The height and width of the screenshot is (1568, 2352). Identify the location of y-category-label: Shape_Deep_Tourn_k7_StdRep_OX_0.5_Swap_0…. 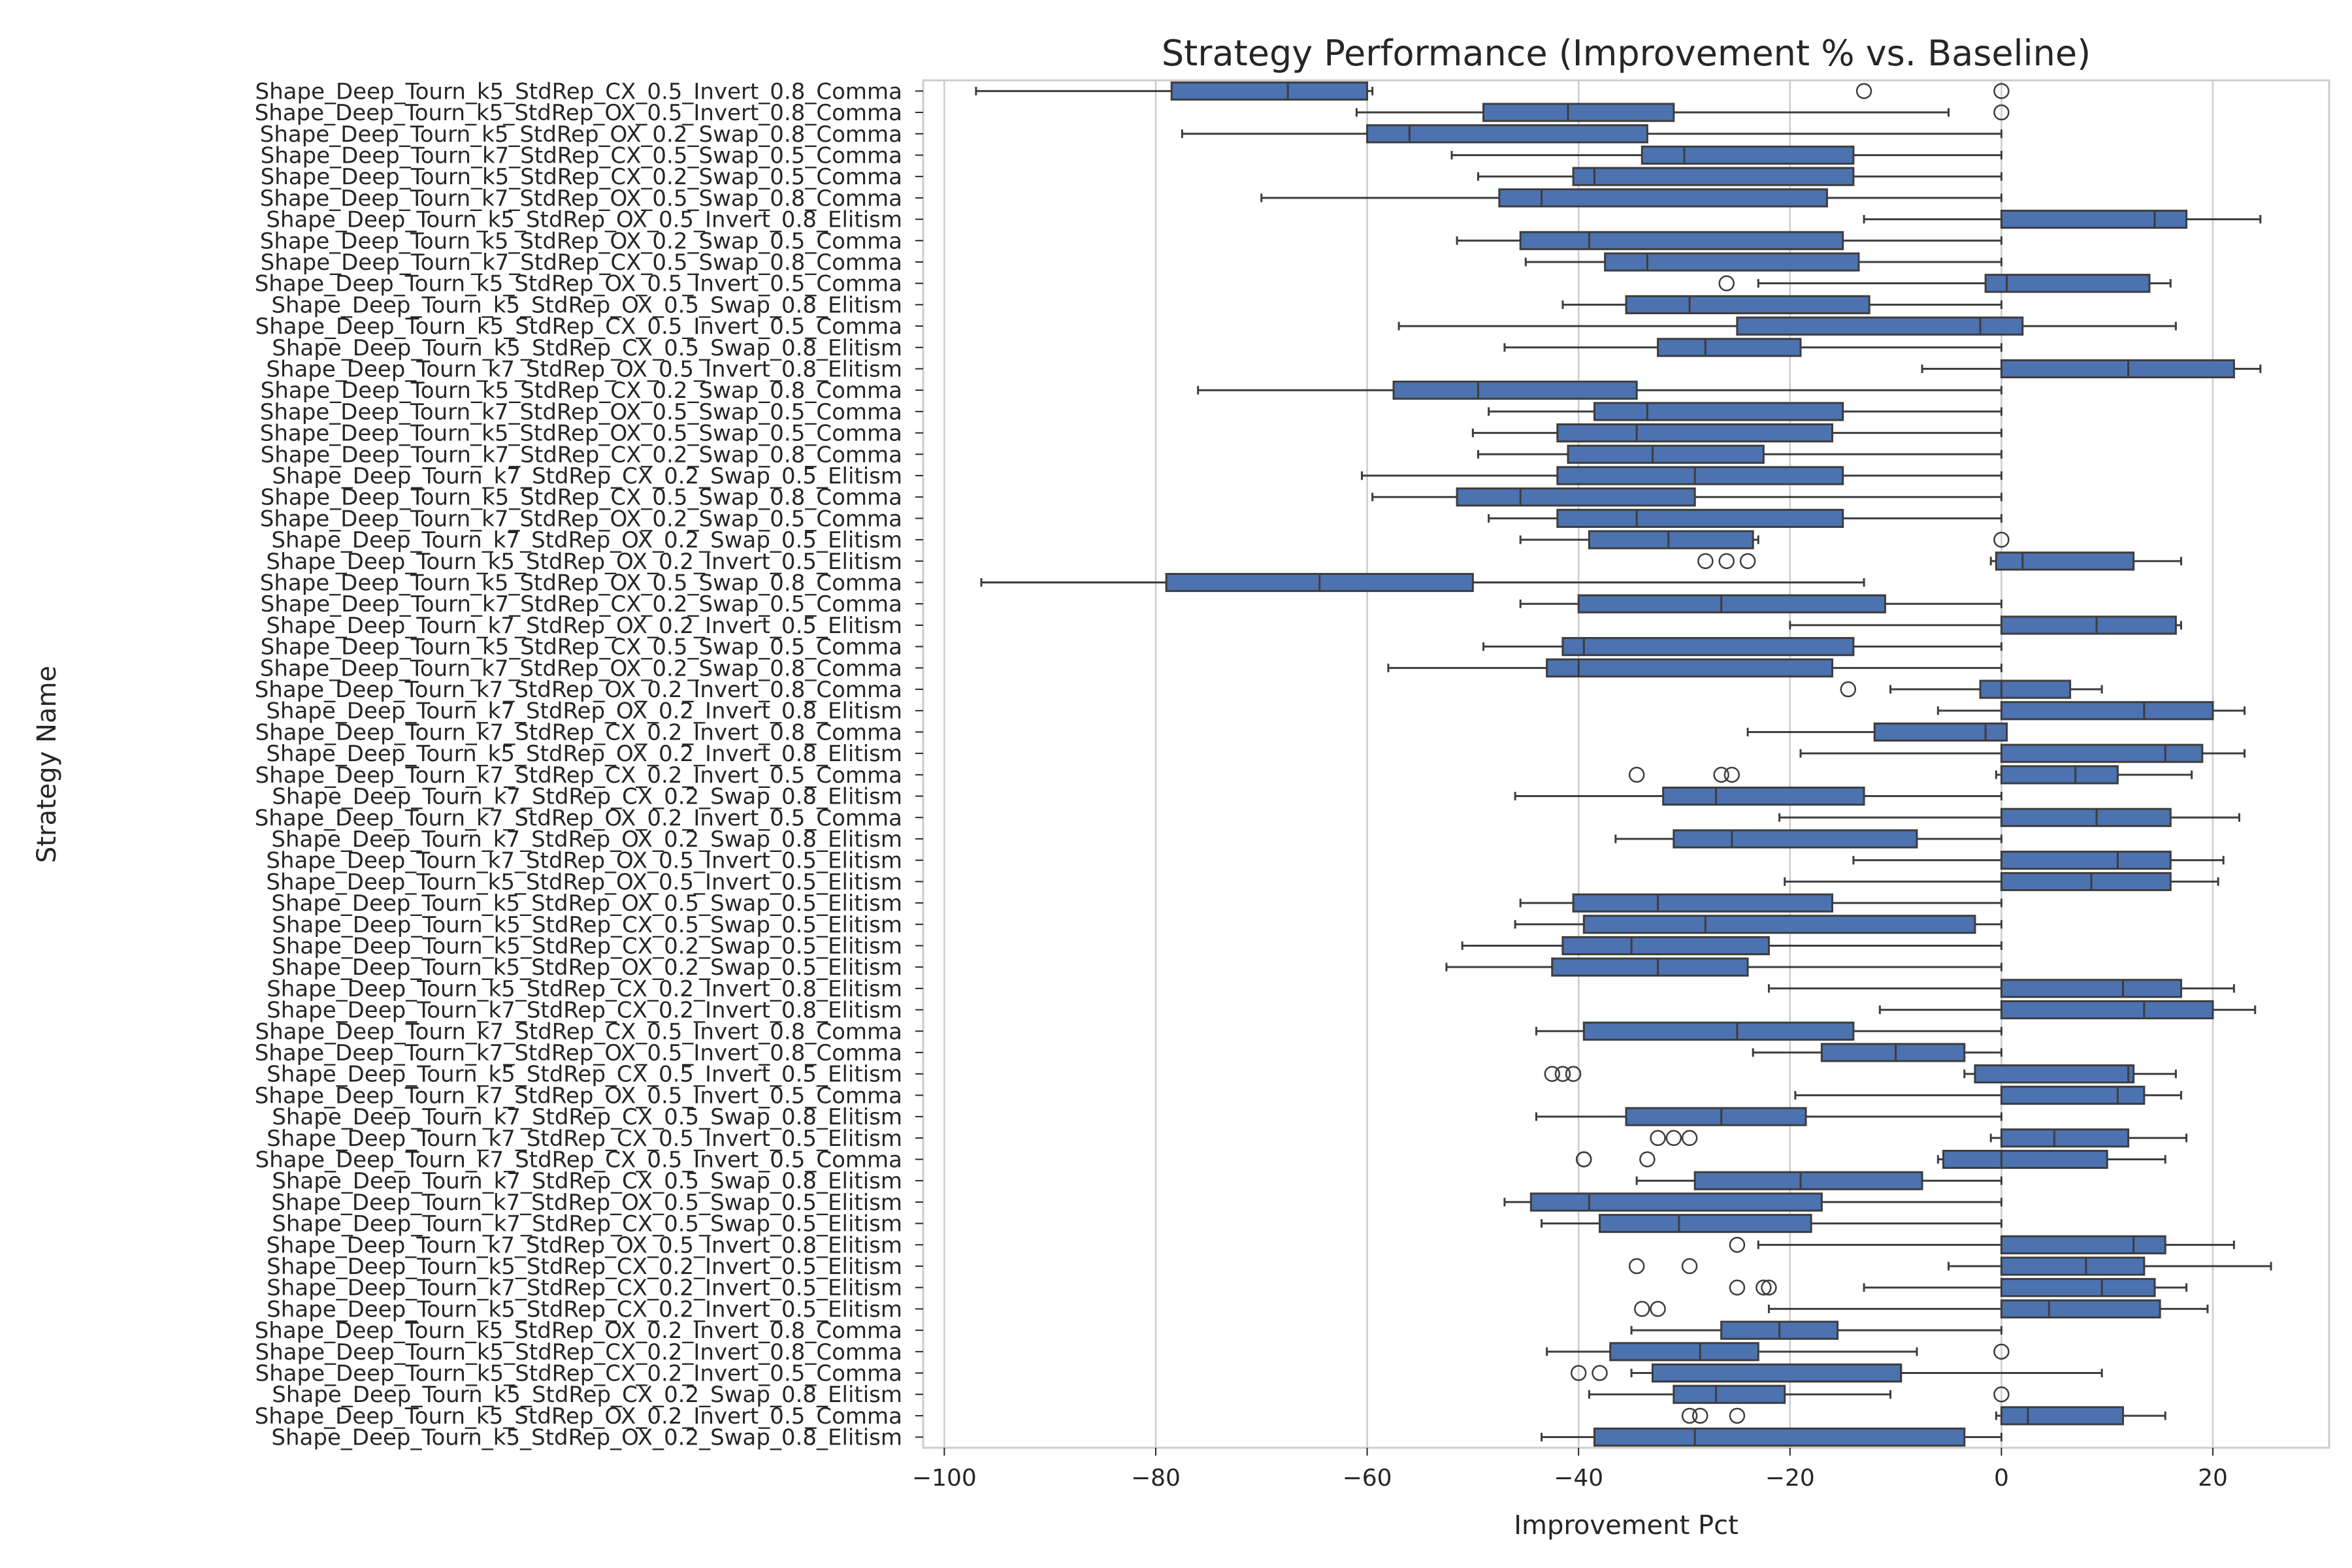
(586, 1203).